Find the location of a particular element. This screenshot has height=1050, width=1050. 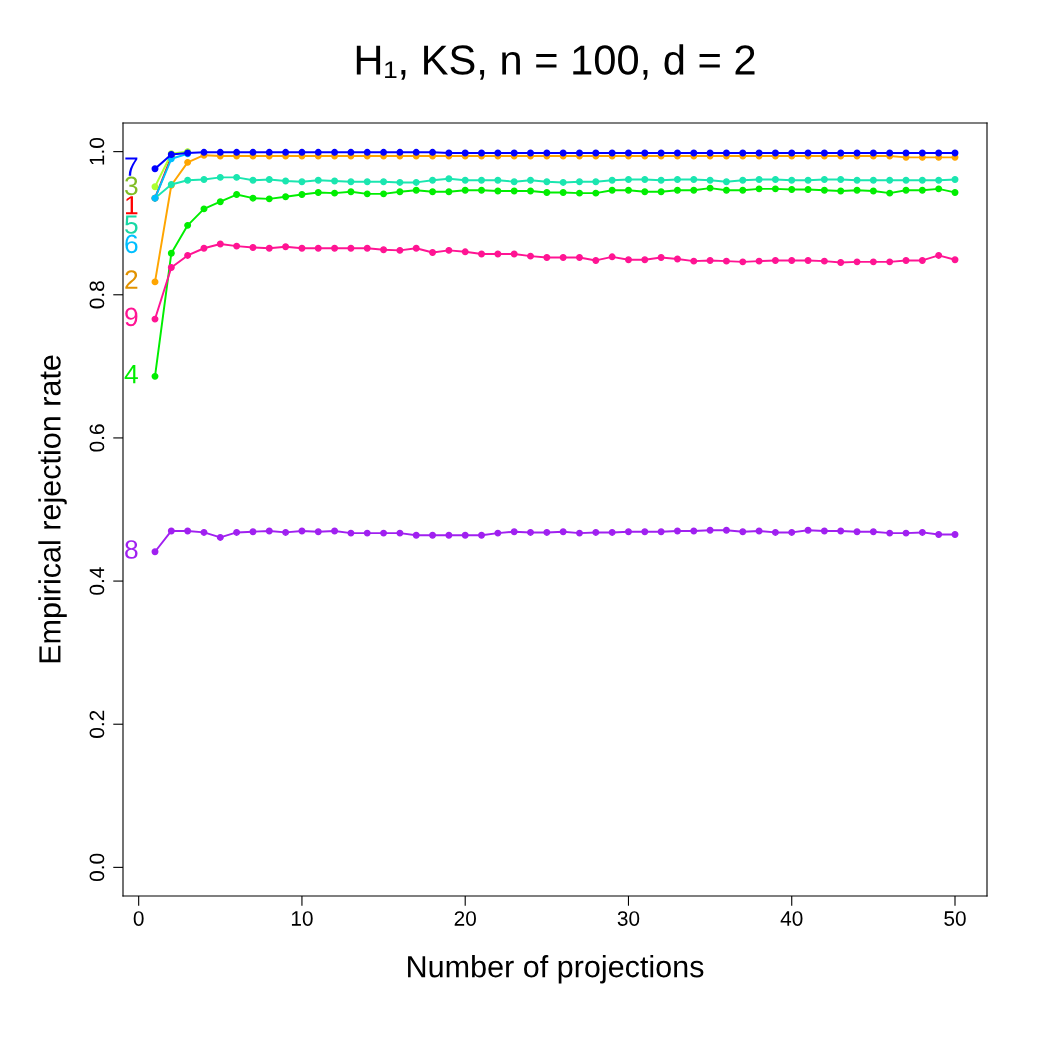

y-tick-label: 1.0 is located at coordinates (97, 151).